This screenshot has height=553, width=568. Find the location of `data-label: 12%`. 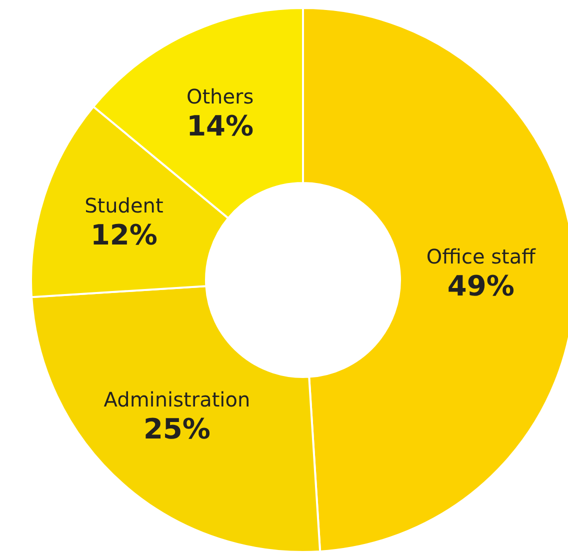

data-label: 12% is located at coordinates (124, 235).